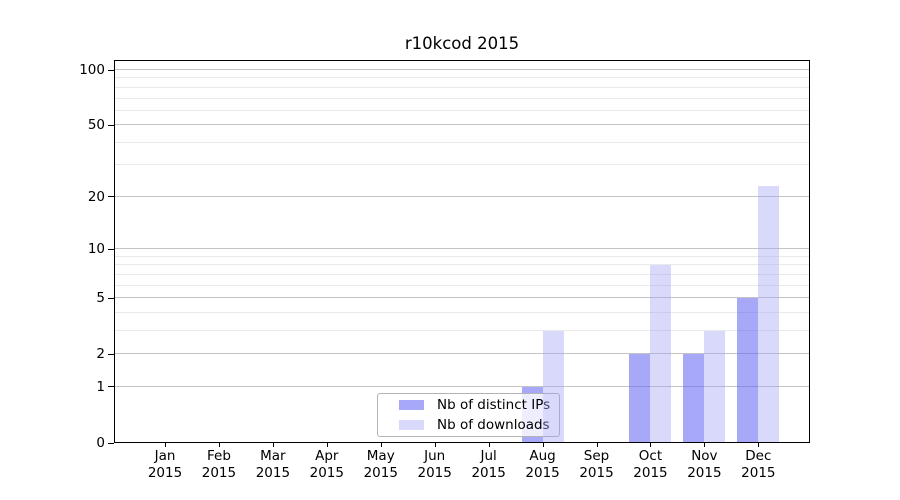 This screenshot has height=500, width=900. I want to click on x-tick-month: May, so click(380, 456).